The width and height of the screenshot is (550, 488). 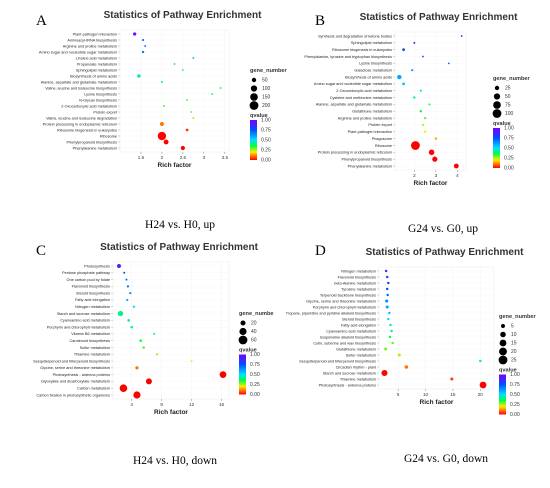 What do you see at coordinates (96, 70) in the screenshot?
I see `category-label: Sphingolipid metabolism` at bounding box center [96, 70].